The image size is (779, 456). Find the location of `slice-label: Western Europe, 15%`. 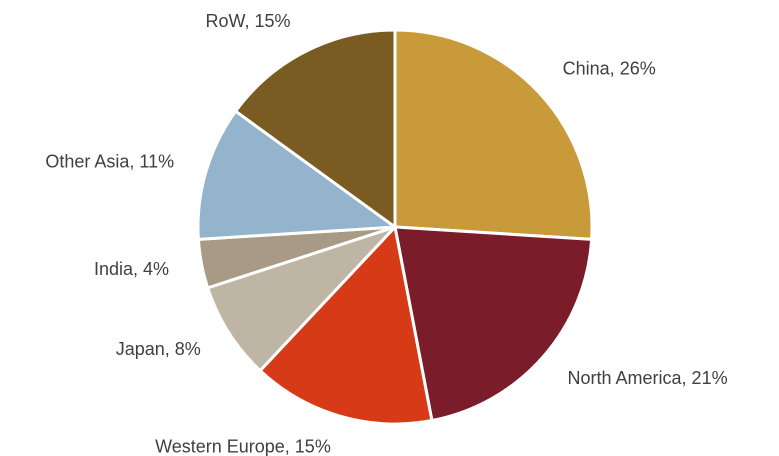

slice-label: Western Europe, 15% is located at coordinates (243, 446).